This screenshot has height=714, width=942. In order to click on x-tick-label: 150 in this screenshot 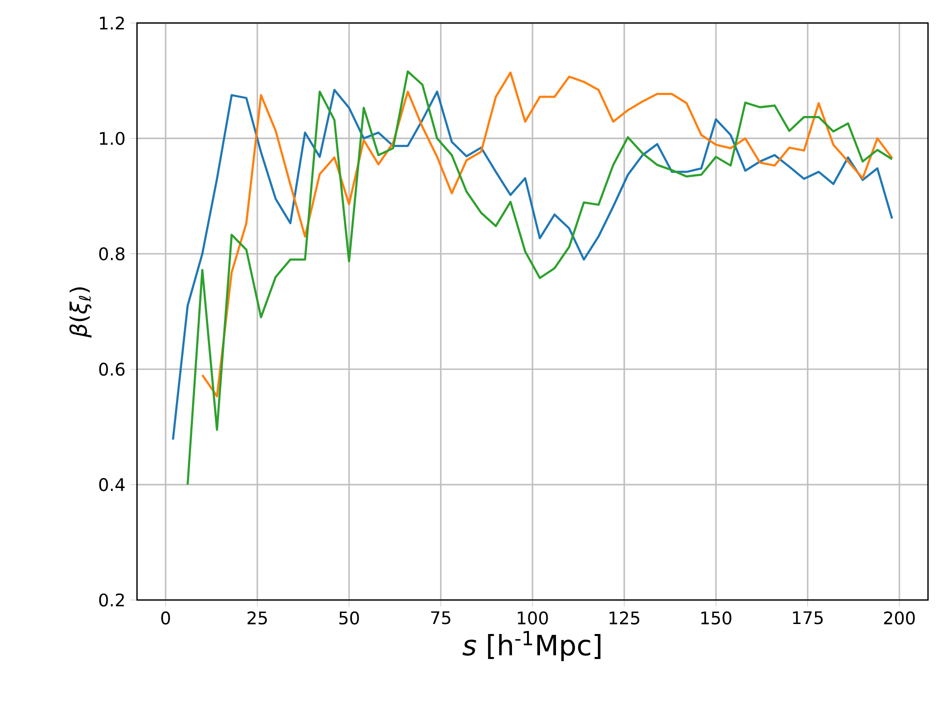, I will do `click(716, 617)`.